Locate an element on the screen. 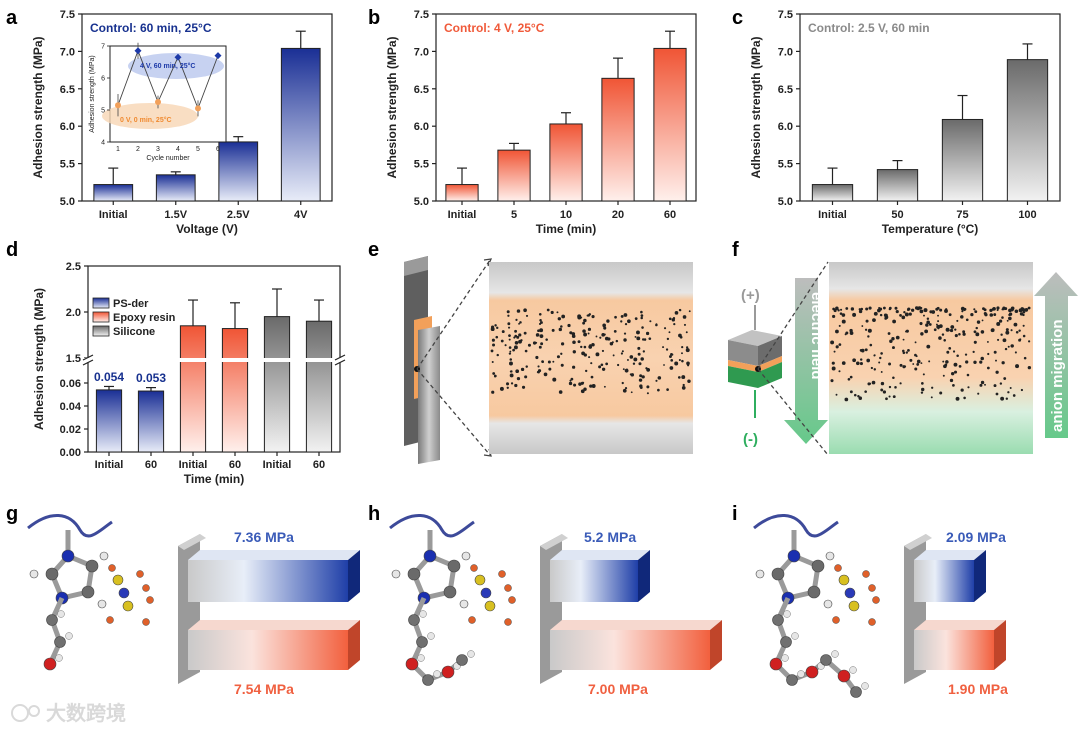 This screenshot has width=1080, height=733. bottom-strength-label: 1.90 MPa is located at coordinates (978, 689).